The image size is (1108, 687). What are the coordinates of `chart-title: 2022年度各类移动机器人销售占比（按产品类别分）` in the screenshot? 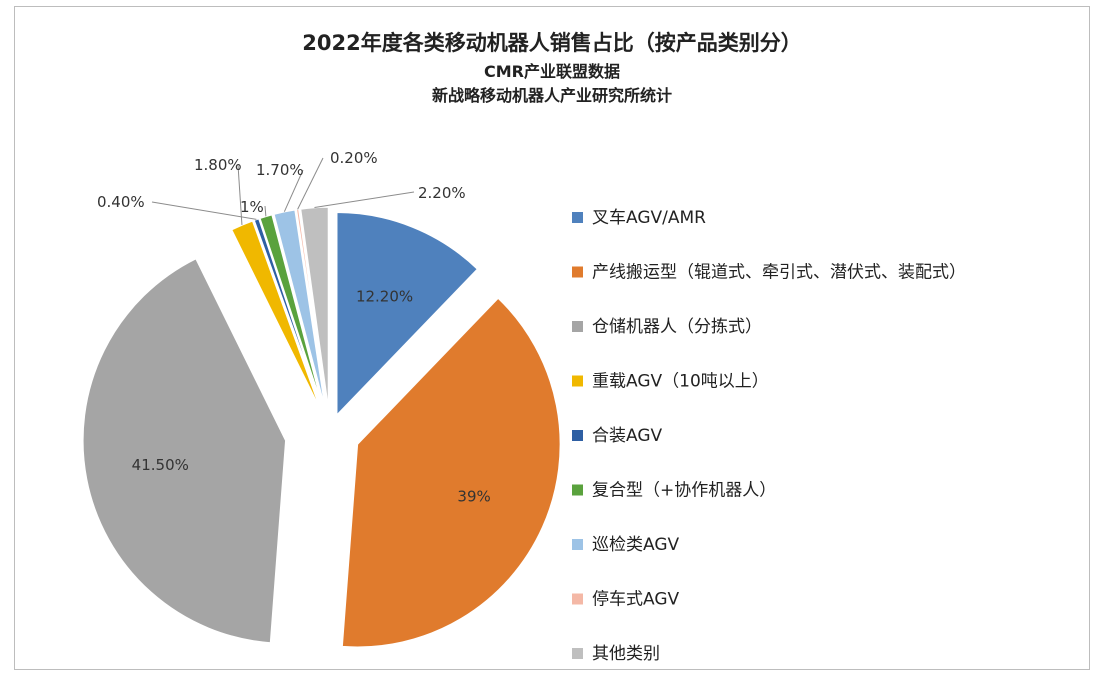 It's located at (551, 43).